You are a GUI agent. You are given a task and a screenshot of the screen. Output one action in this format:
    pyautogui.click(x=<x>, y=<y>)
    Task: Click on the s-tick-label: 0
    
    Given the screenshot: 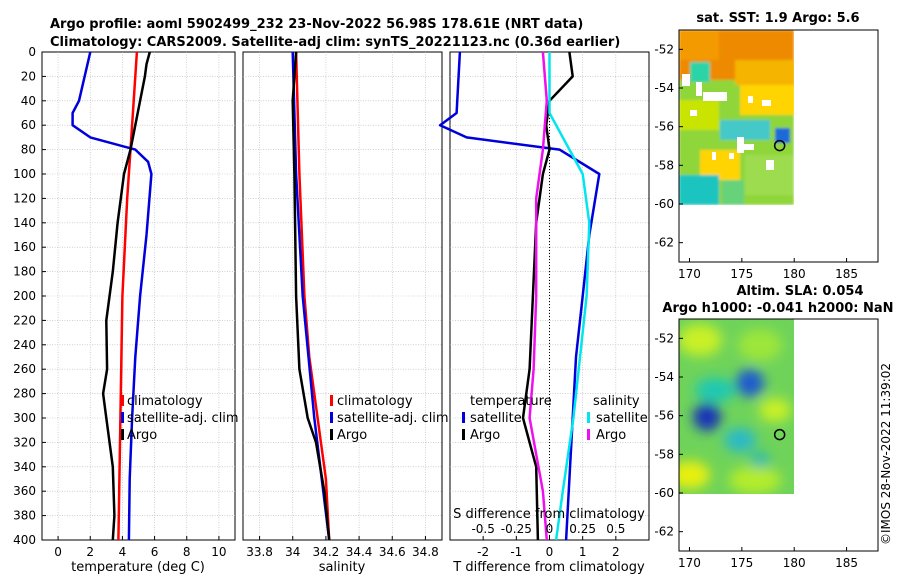 What is the action you would take?
    pyautogui.click(x=550, y=529)
    